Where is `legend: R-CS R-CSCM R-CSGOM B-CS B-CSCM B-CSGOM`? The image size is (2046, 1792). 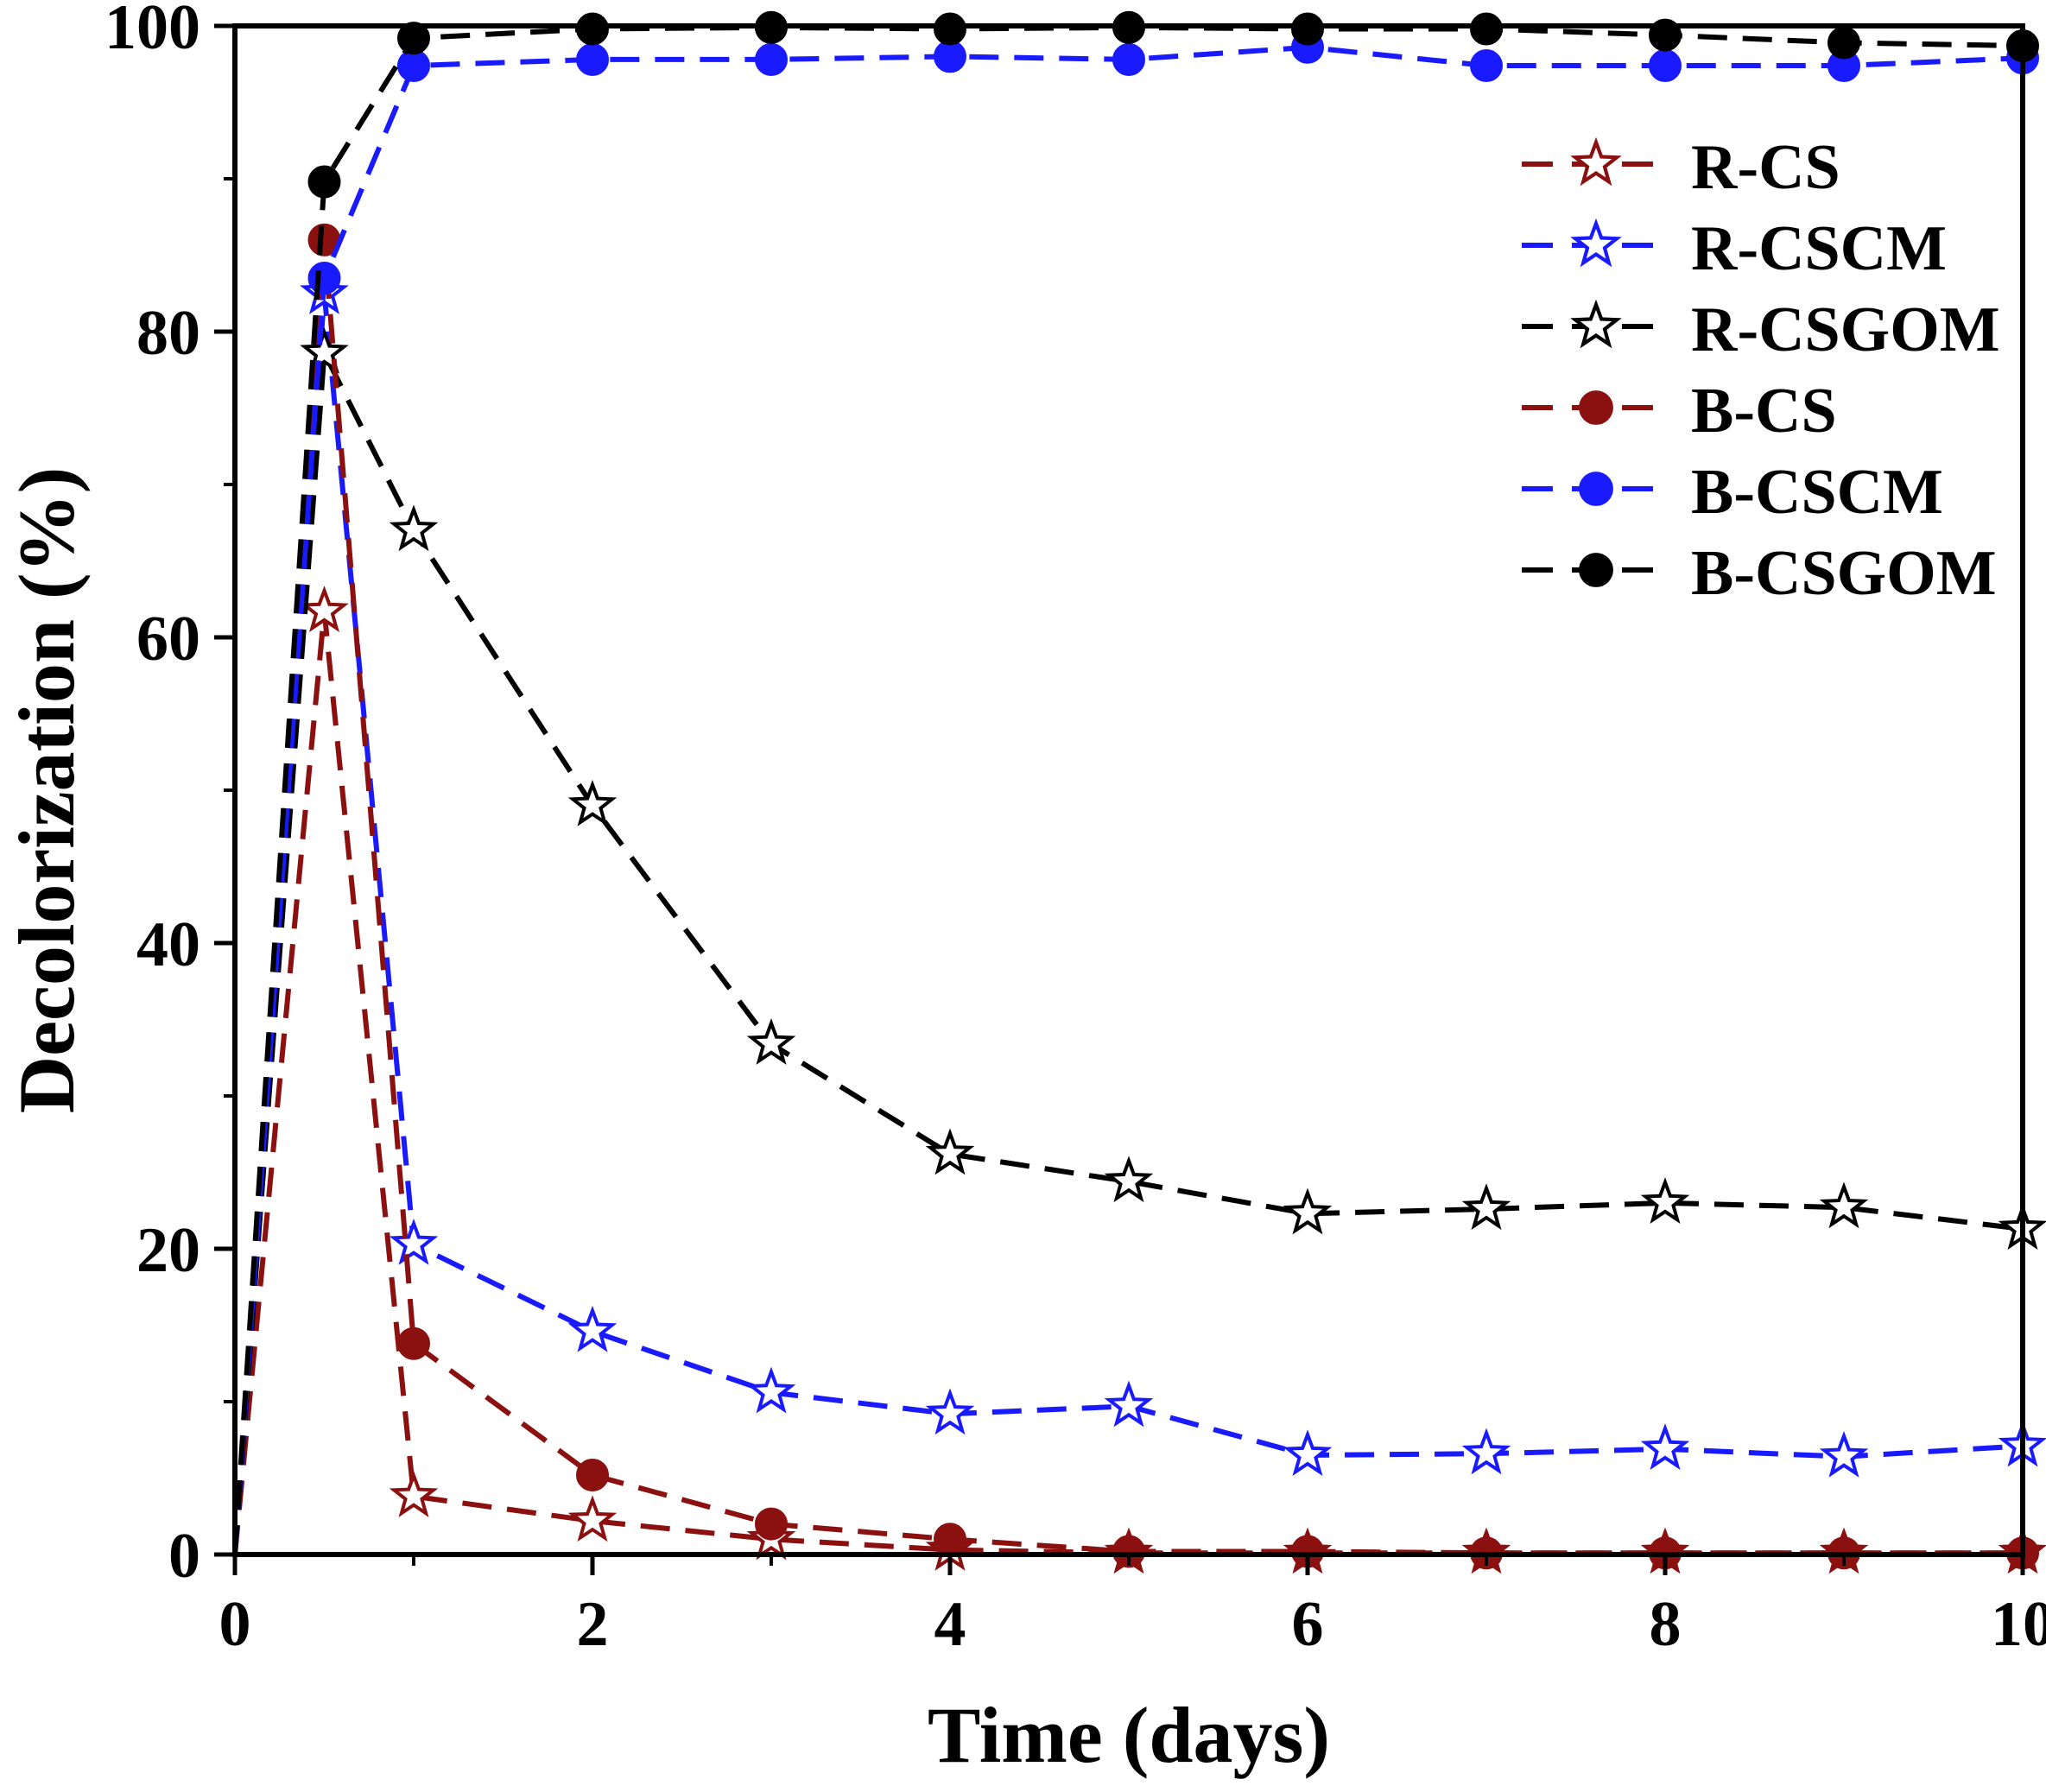
legend: R-CS R-CSCM R-CSGOM B-CS B-CSCM B-CSGOM is located at coordinates (1761, 371).